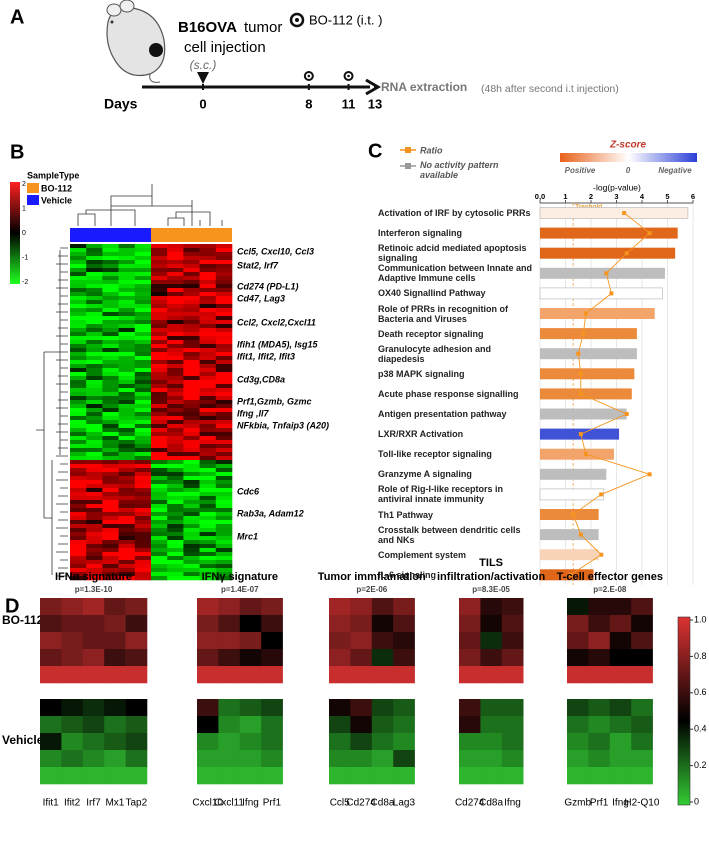 The height and width of the screenshot is (841, 709). What do you see at coordinates (309, 76) in the screenshot?
I see `treatment-marker` at bounding box center [309, 76].